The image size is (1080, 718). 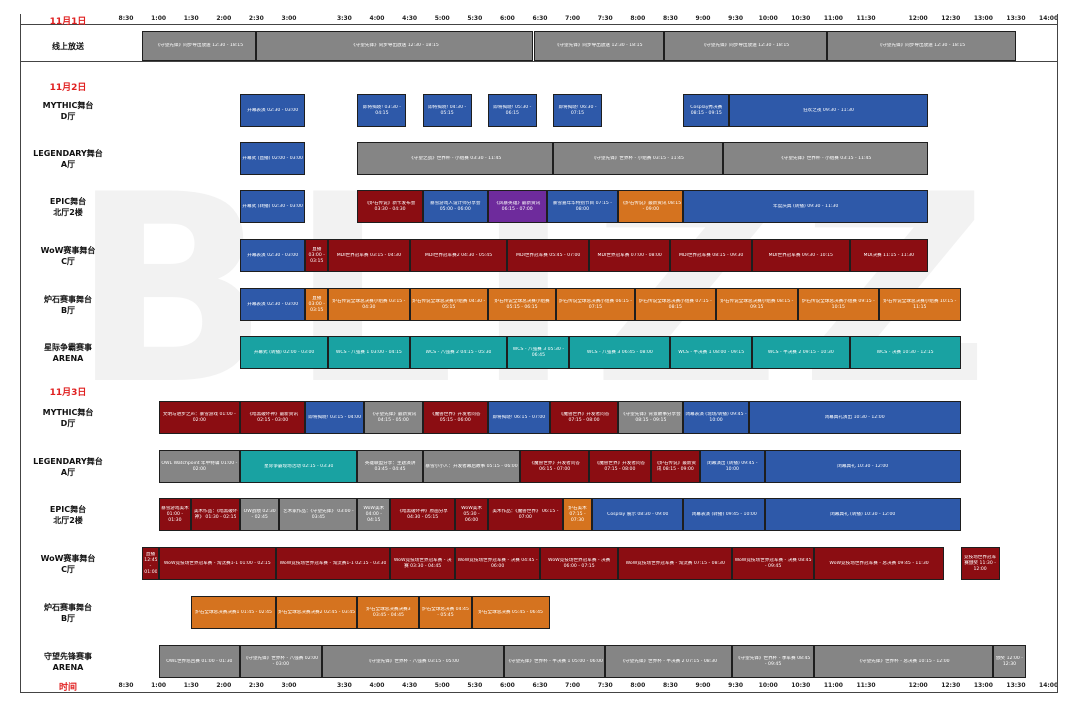 I want to click on schedule-block: 暴雪嘉年华特别节目 07:15 - 08:00, so click(x=582, y=206).